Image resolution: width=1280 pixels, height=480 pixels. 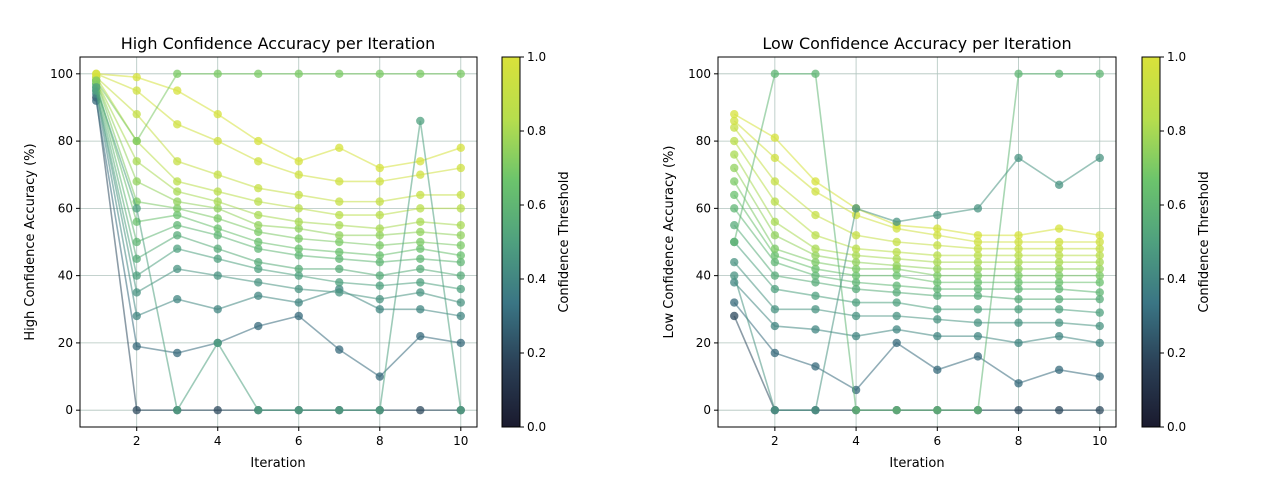 What do you see at coordinates (1176, 353) in the screenshot?
I see `colorbar-tick-label: 0.2` at bounding box center [1176, 353].